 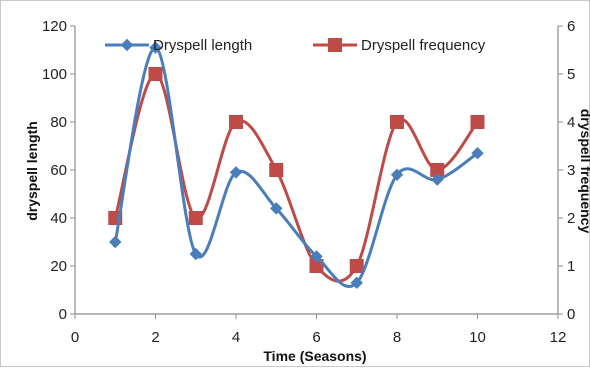 I want to click on y2-tick-label: 3, so click(x=571, y=170).